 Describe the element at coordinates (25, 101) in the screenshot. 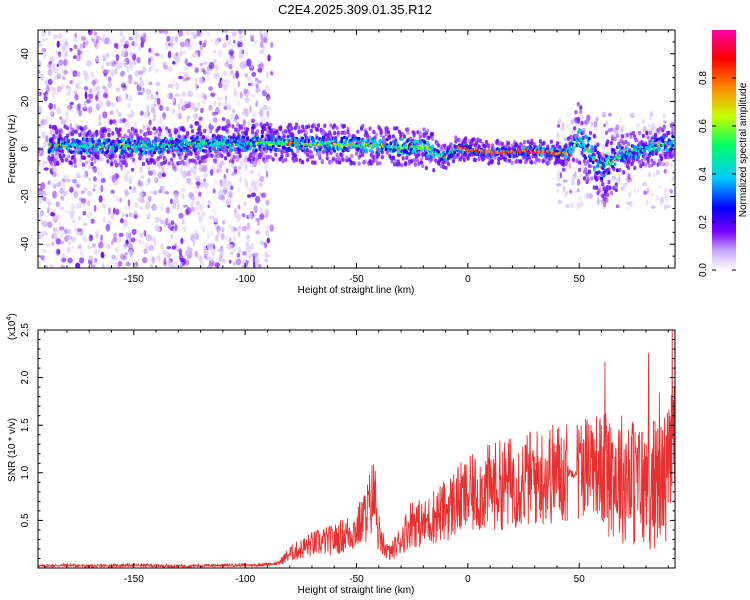

I see `y-tick-label: 20` at that location.